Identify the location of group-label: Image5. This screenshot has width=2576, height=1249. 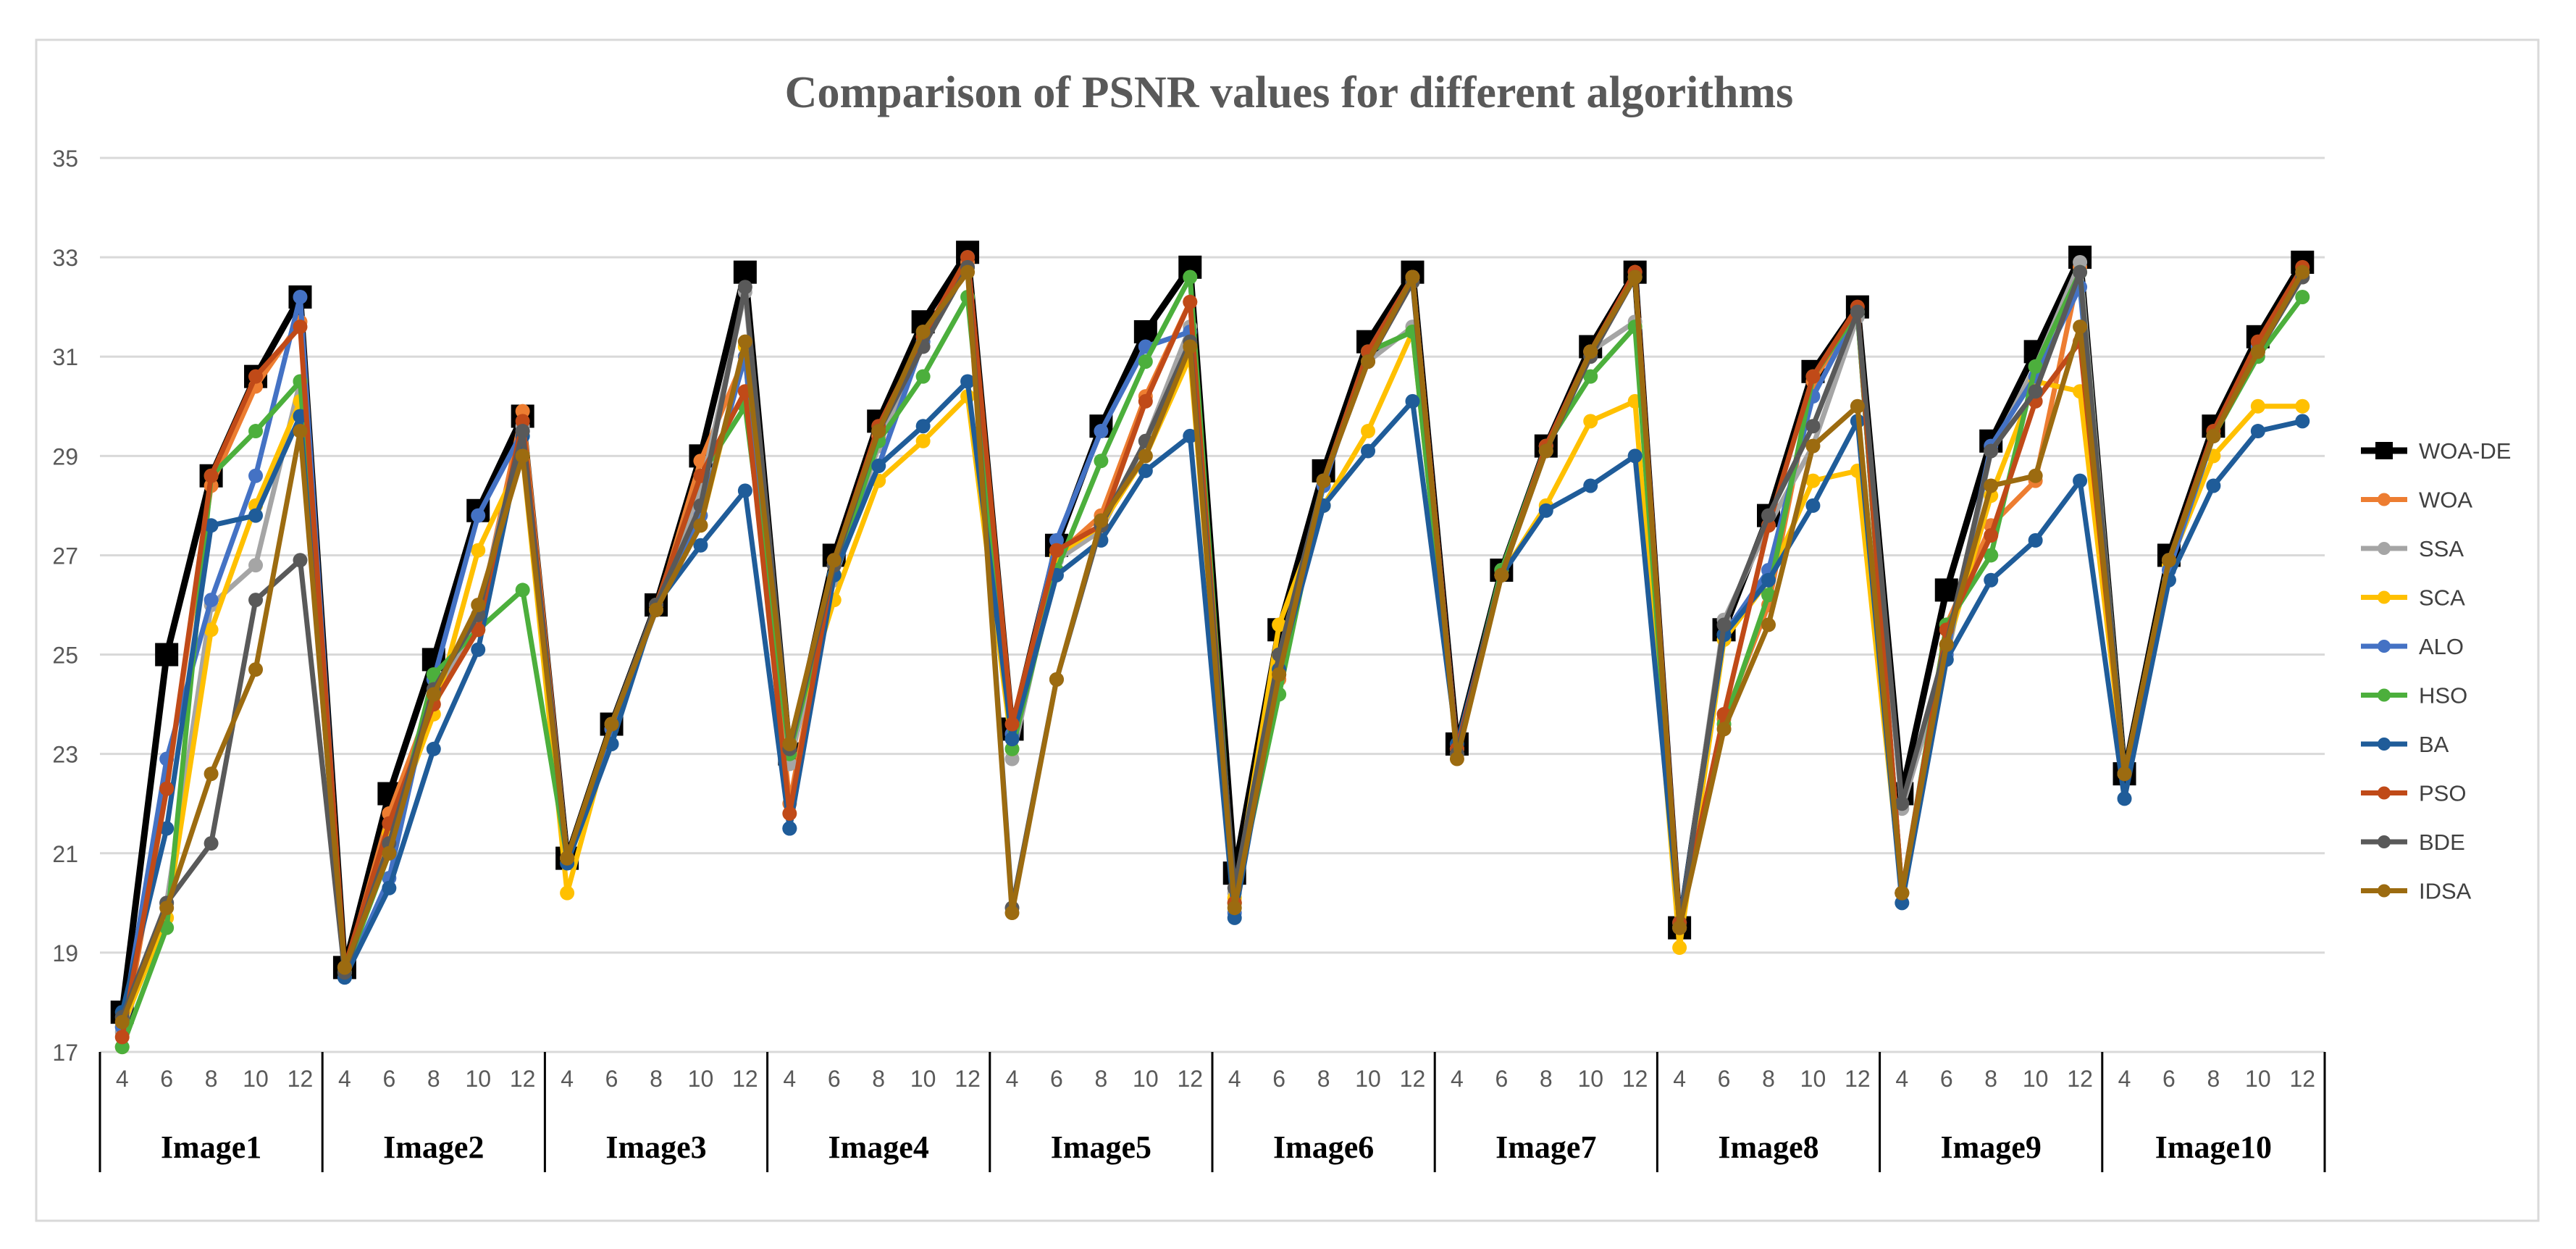
(1101, 1147).